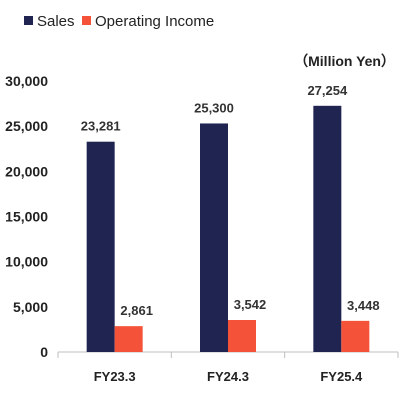  I want to click on y-axis: 0 5,000 10,000 15,000 20,000 25,000 30,000, so click(26, 216).